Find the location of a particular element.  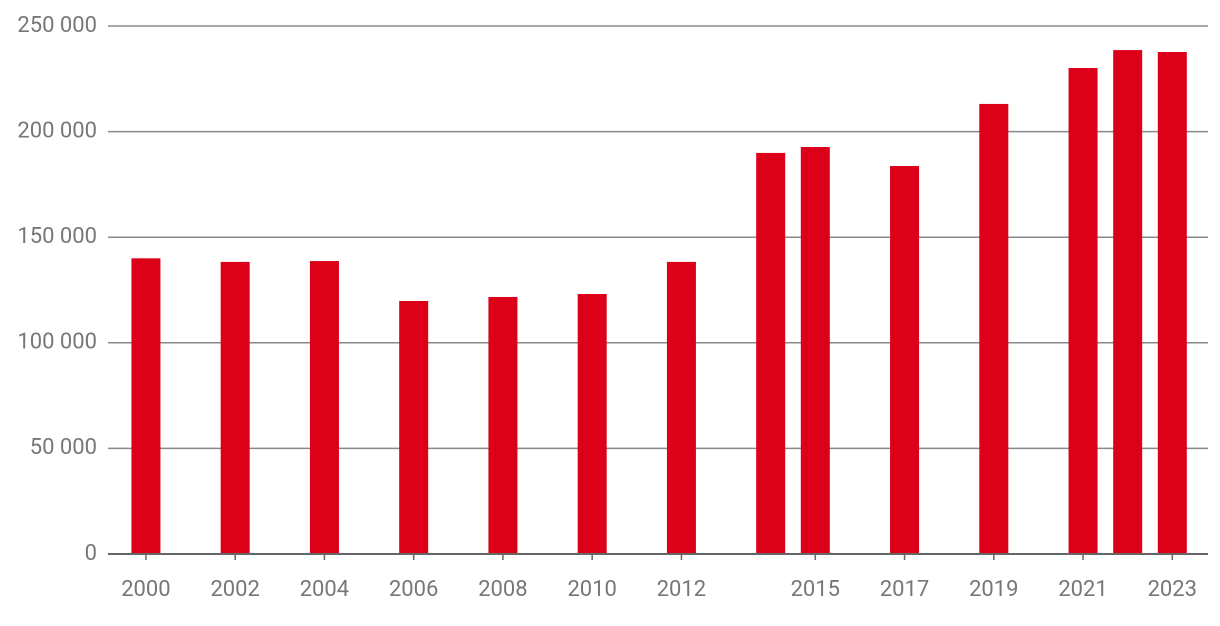

x-tick-label: 2015 is located at coordinates (815, 589).